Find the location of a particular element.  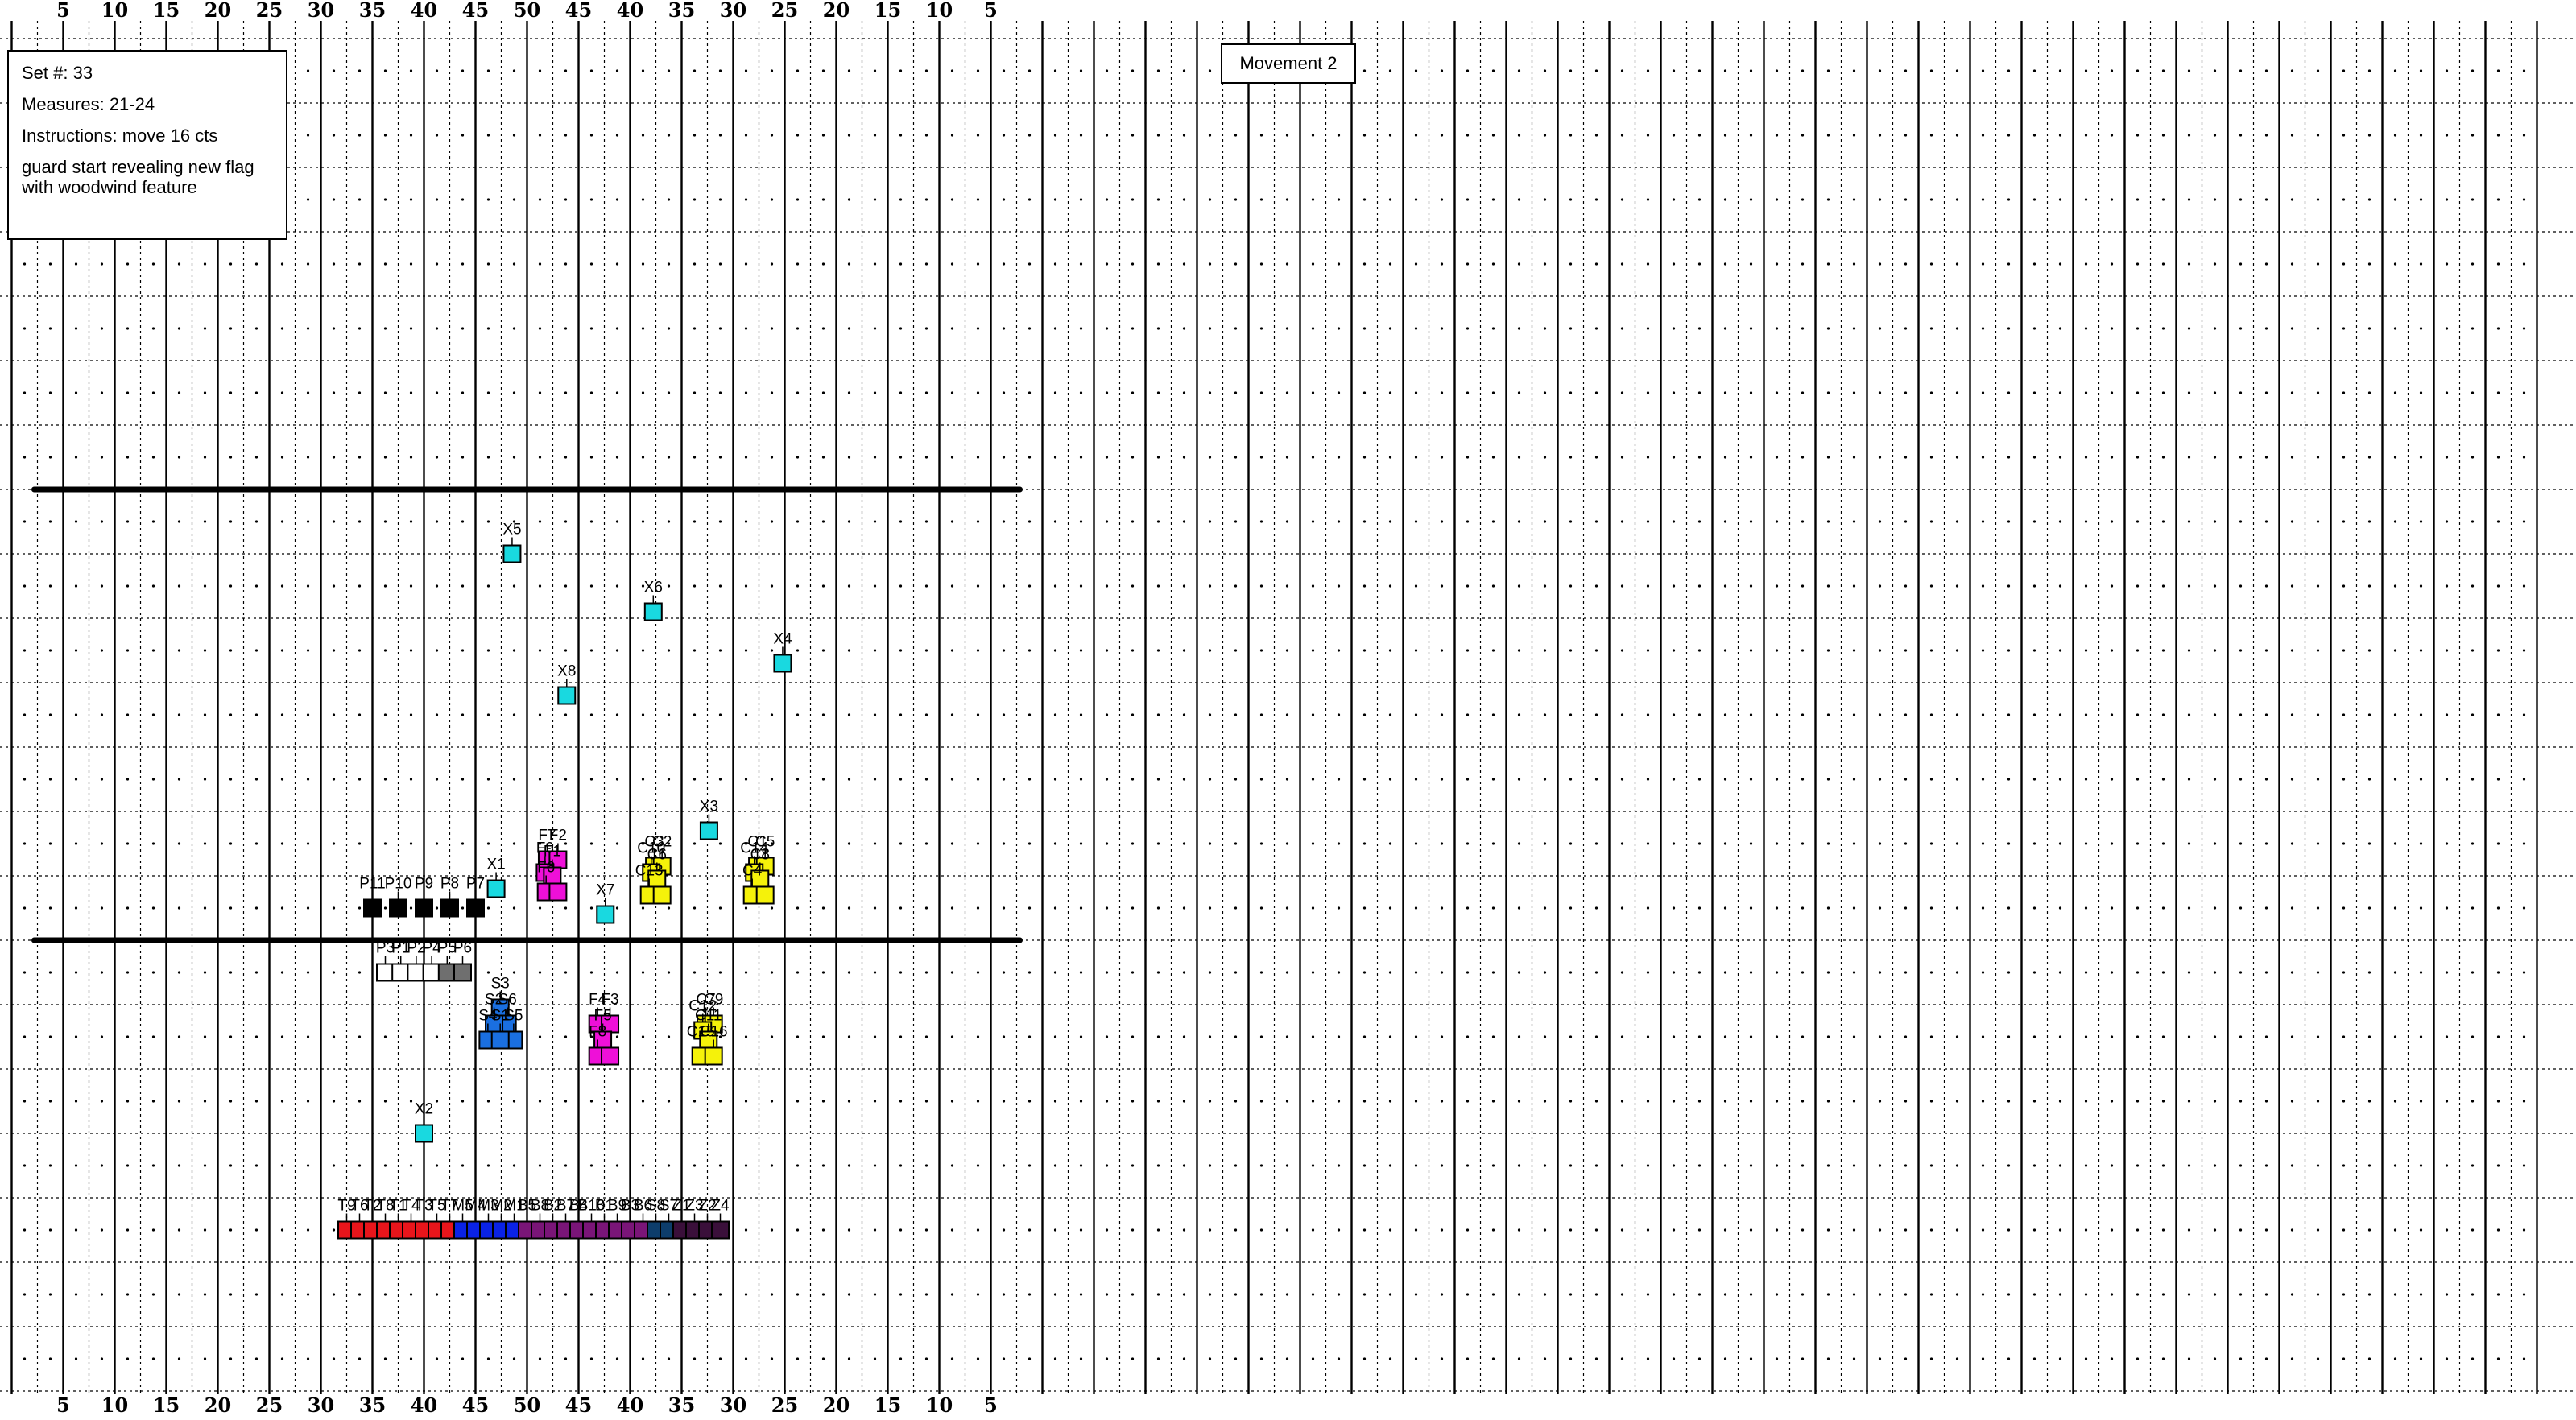

performer-f4: F4 is located at coordinates (597, 1013).